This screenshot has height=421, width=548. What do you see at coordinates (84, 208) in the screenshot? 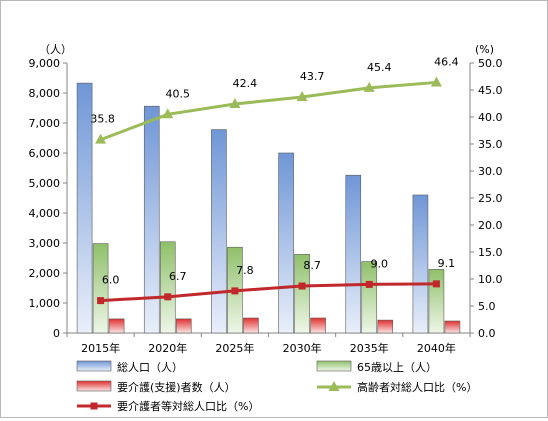
I see `bar-1-2015年` at bounding box center [84, 208].